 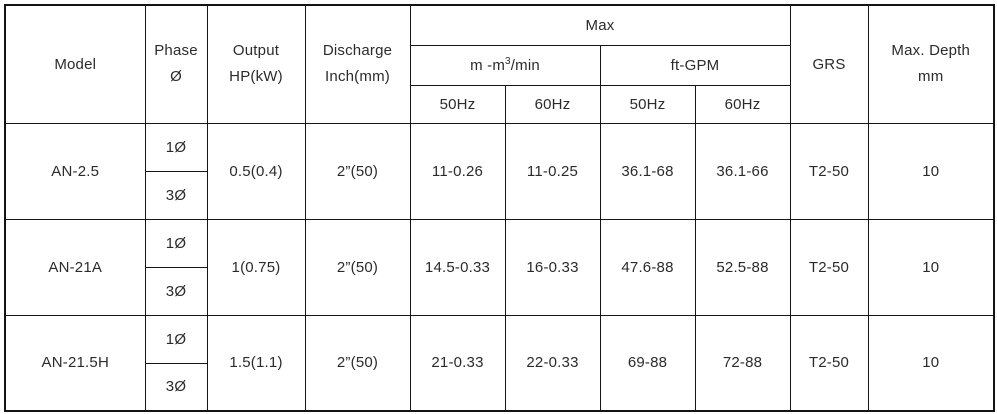 I want to click on header-output-line1: Output, so click(x=256, y=51).